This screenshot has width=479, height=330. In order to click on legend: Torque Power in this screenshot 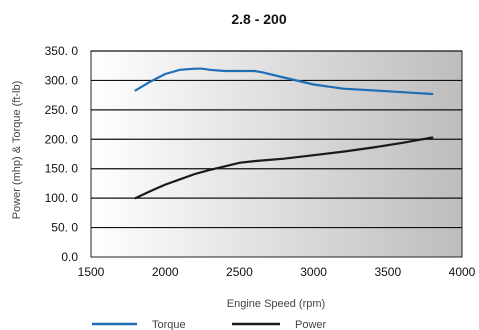, I will do `click(209, 324)`.